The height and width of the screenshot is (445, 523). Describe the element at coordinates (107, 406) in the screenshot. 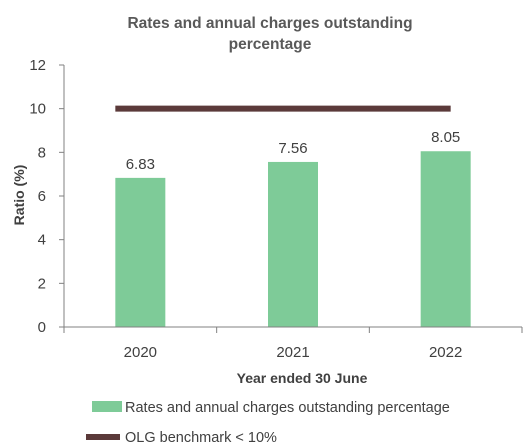

I see `legend-swatch-bar` at that location.